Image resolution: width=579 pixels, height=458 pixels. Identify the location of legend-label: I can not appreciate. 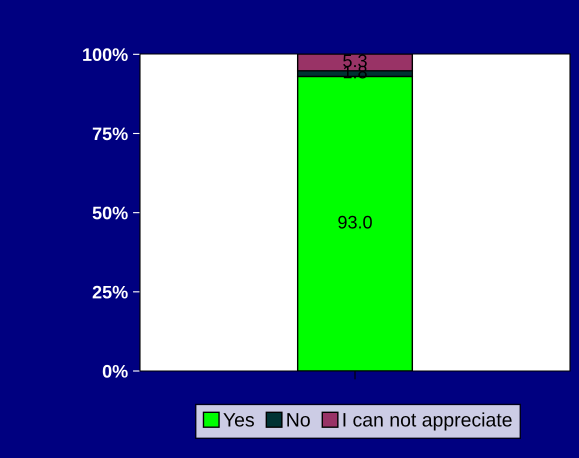
(428, 421).